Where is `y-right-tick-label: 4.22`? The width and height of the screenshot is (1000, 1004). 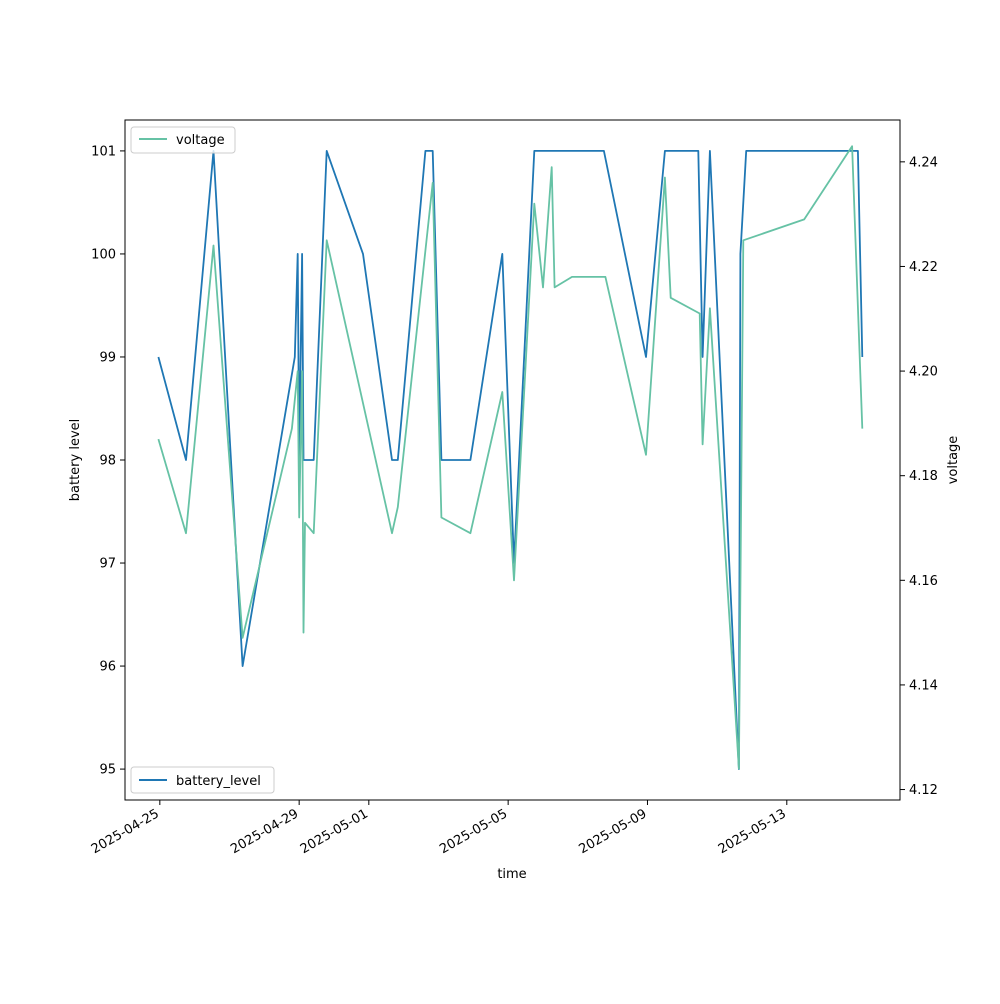
y-right-tick-label: 4.22 is located at coordinates (923, 267).